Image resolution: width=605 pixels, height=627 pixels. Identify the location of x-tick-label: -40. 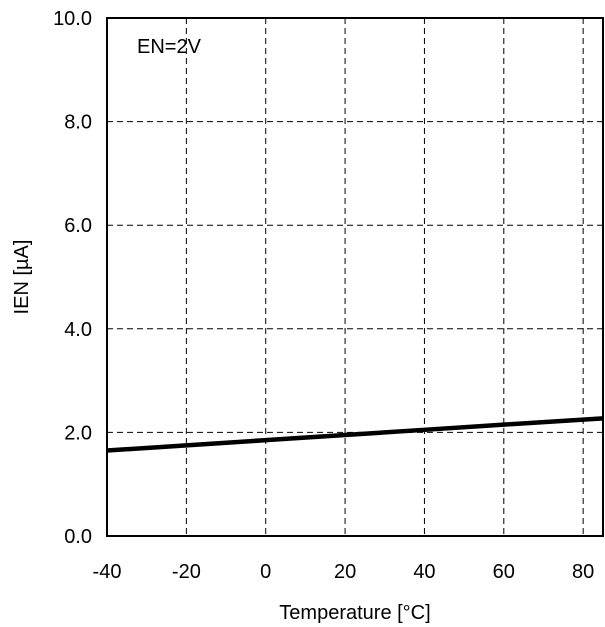
(107, 572).